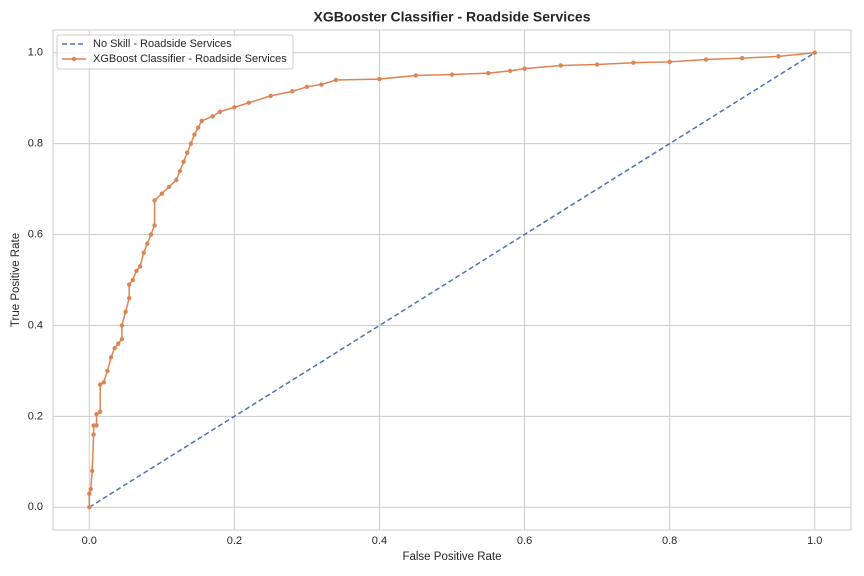 Image resolution: width=864 pixels, height=576 pixels. What do you see at coordinates (35, 53) in the screenshot?
I see `y-tick-label: 1.0` at bounding box center [35, 53].